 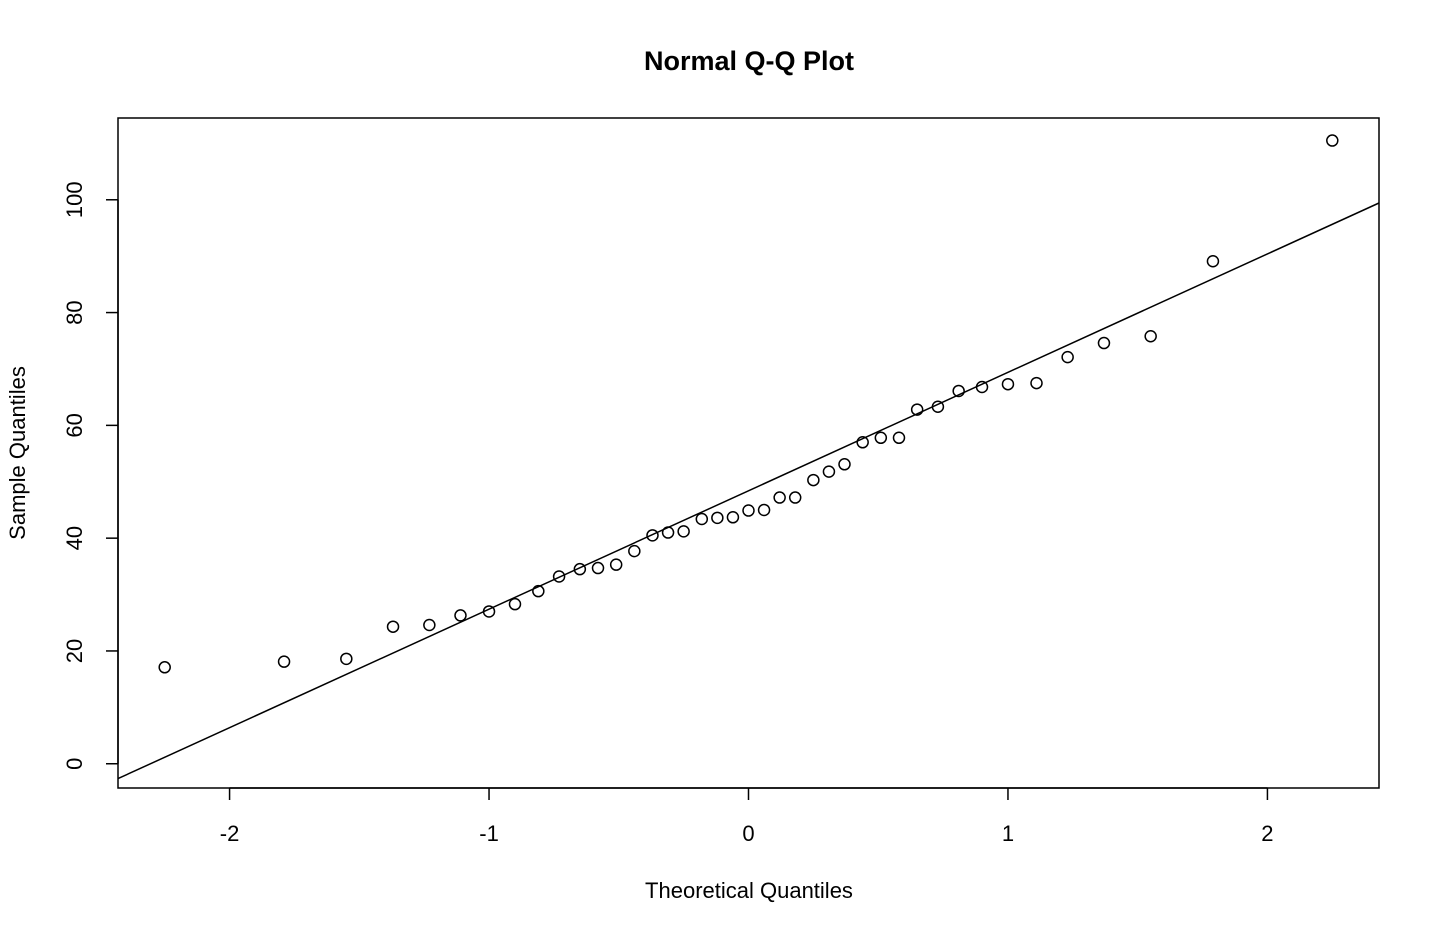 I want to click on y-tick-label: 80, so click(x=74, y=312).